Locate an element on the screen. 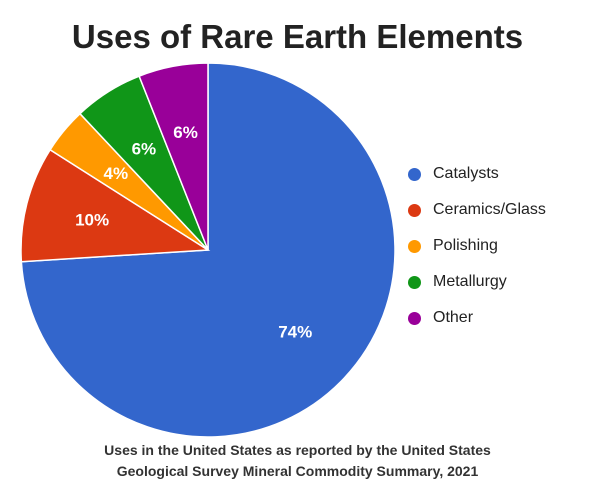 This screenshot has height=495, width=595. legend-item-catalysts: Catalysts is located at coordinates (477, 174).